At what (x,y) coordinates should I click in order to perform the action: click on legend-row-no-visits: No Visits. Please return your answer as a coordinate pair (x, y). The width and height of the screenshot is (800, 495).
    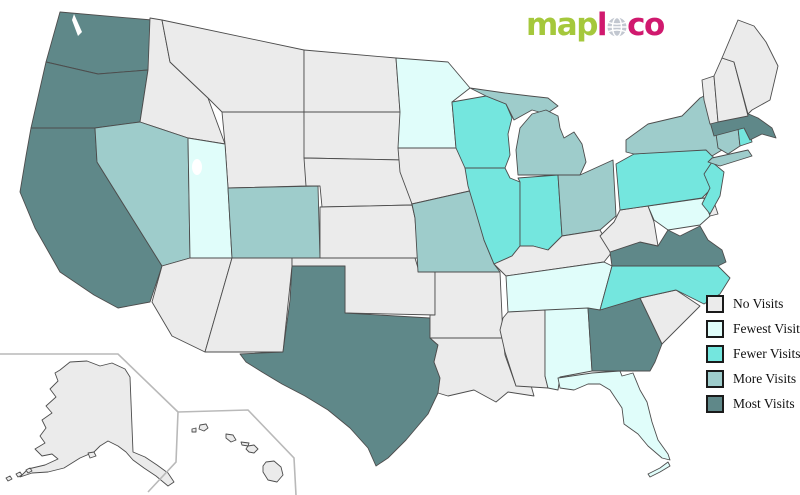
    Looking at the image, I should click on (753, 303).